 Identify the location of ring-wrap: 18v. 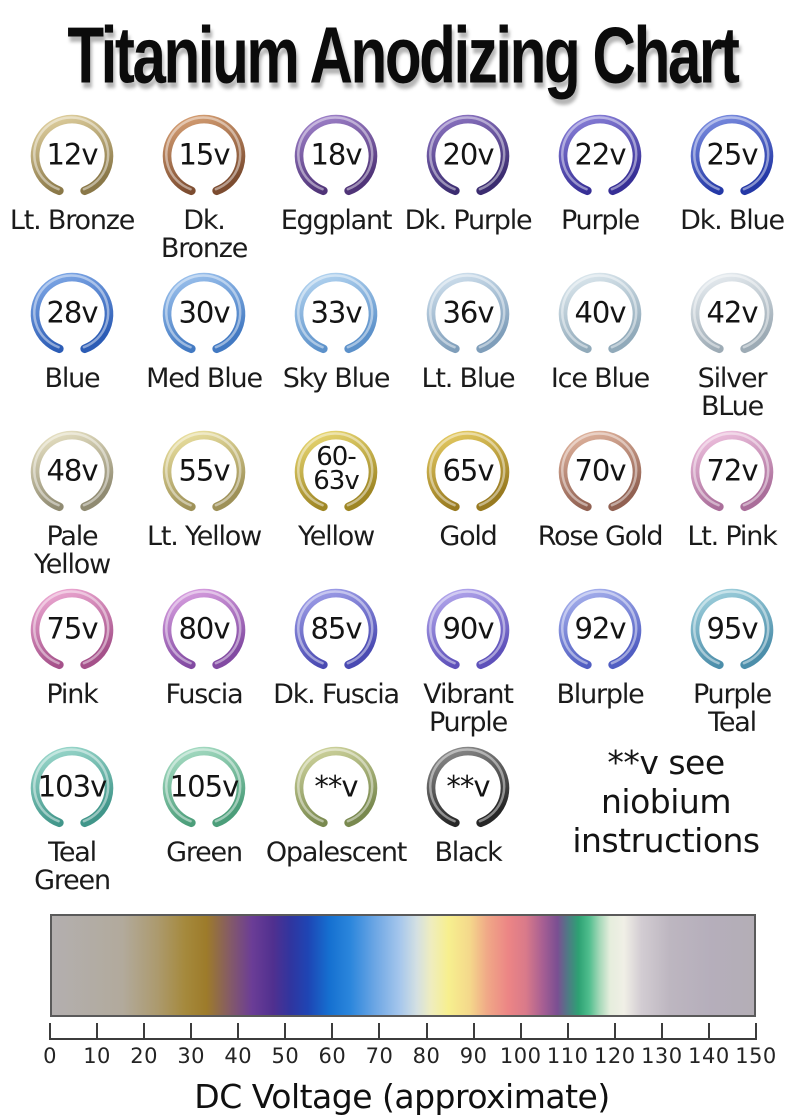
(336, 156).